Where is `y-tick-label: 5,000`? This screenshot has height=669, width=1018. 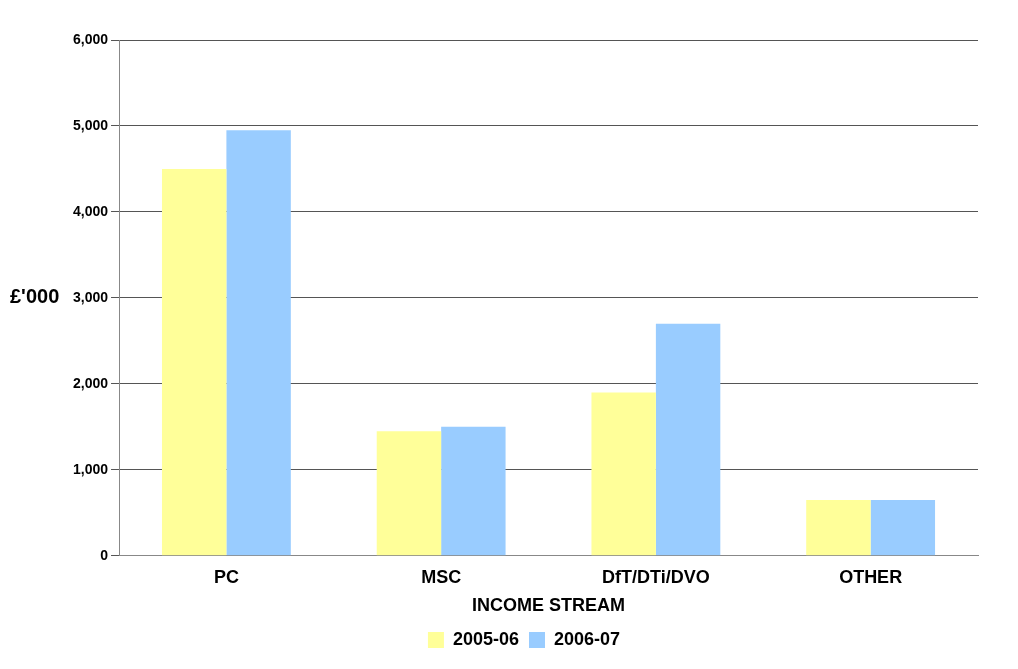
y-tick-label: 5,000 is located at coordinates (90, 124).